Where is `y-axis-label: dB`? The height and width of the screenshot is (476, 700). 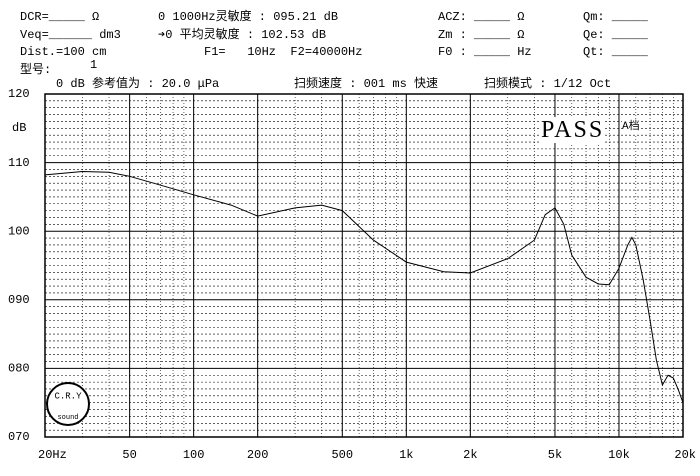
y-axis-label: dB is located at coordinates (19, 128).